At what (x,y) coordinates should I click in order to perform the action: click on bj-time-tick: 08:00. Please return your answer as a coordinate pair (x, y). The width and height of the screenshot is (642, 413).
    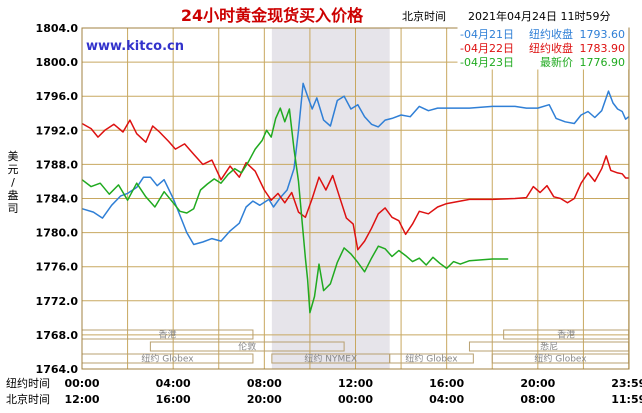
    Looking at the image, I should click on (537, 399).